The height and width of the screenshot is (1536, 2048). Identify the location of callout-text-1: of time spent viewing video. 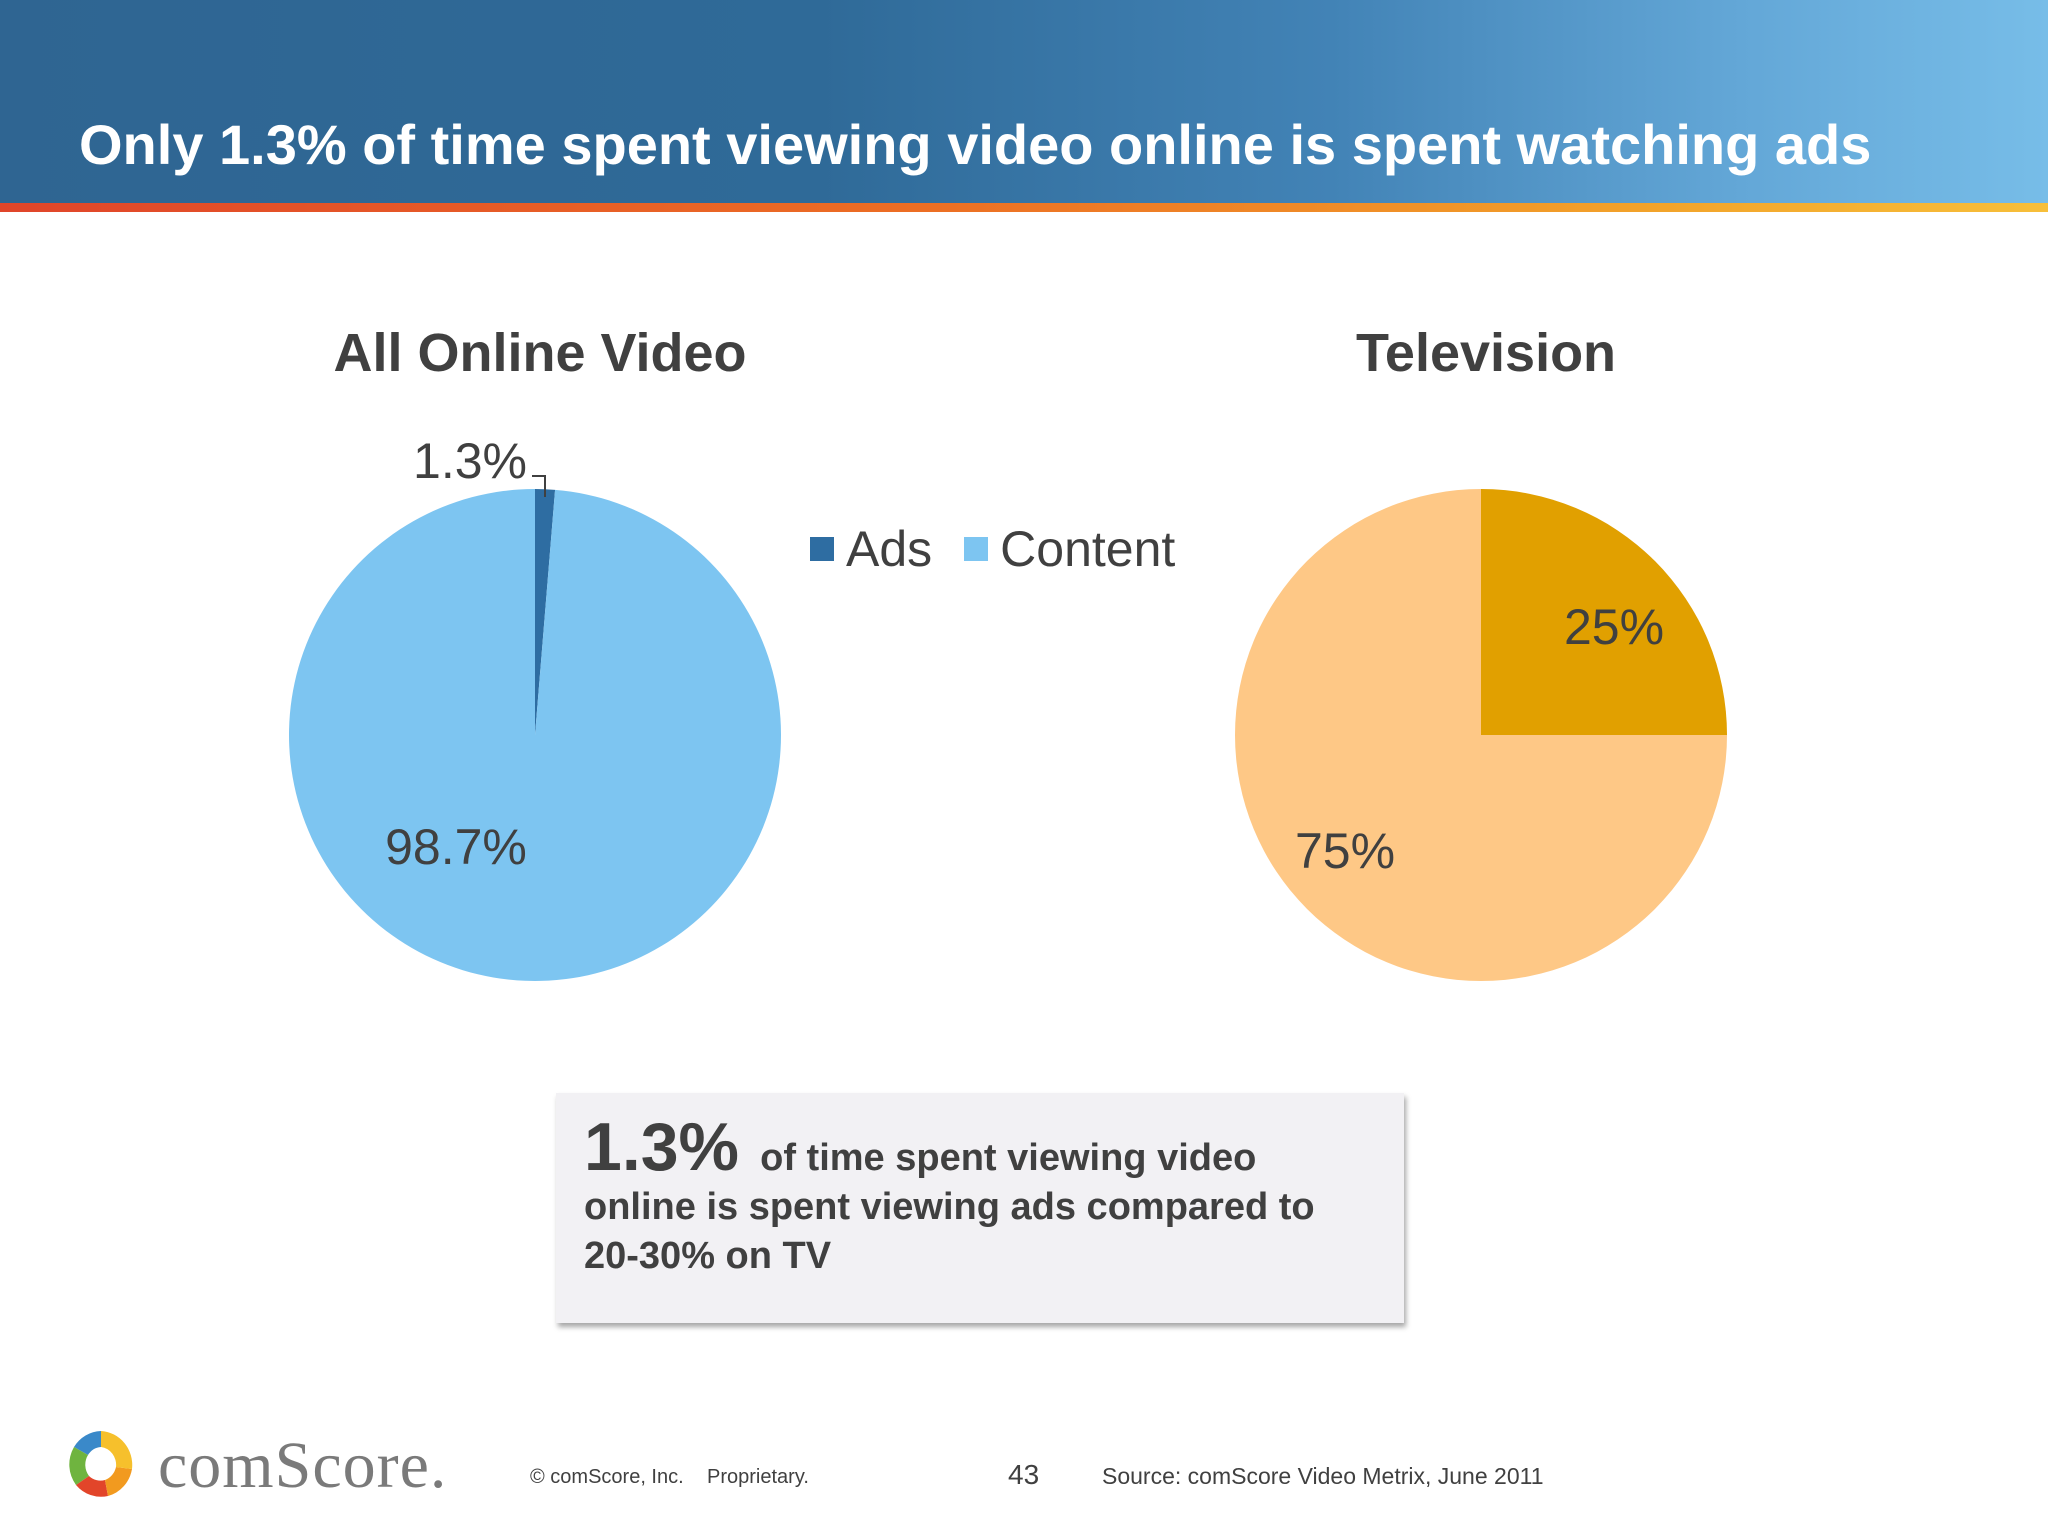
(1008, 1158).